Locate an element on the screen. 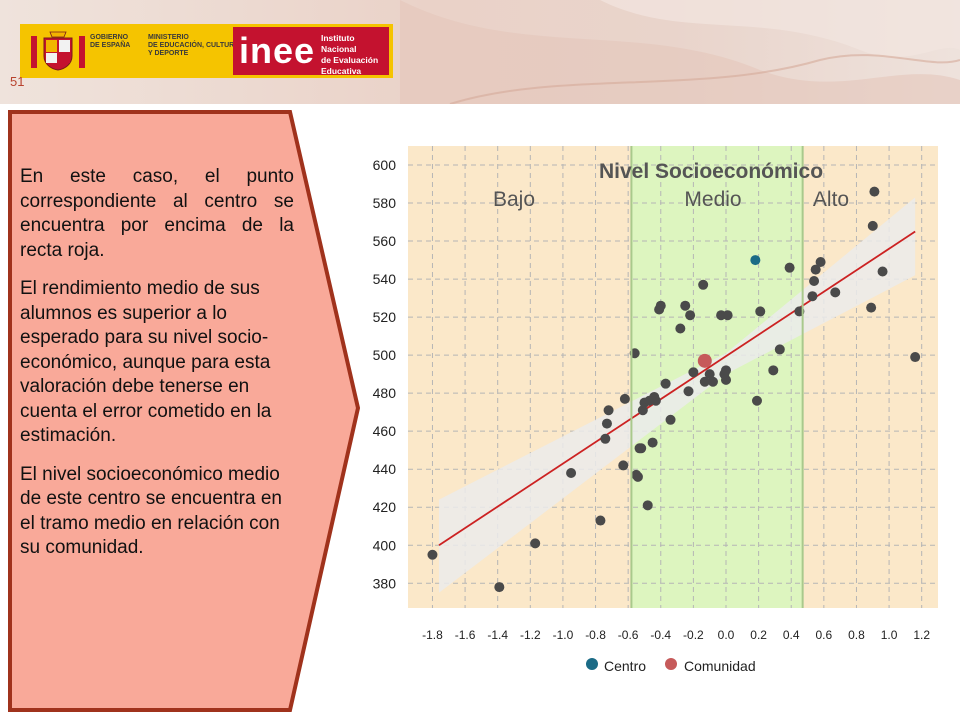 This screenshot has height=720, width=960. x-tick-label: 1.0 is located at coordinates (889, 635).